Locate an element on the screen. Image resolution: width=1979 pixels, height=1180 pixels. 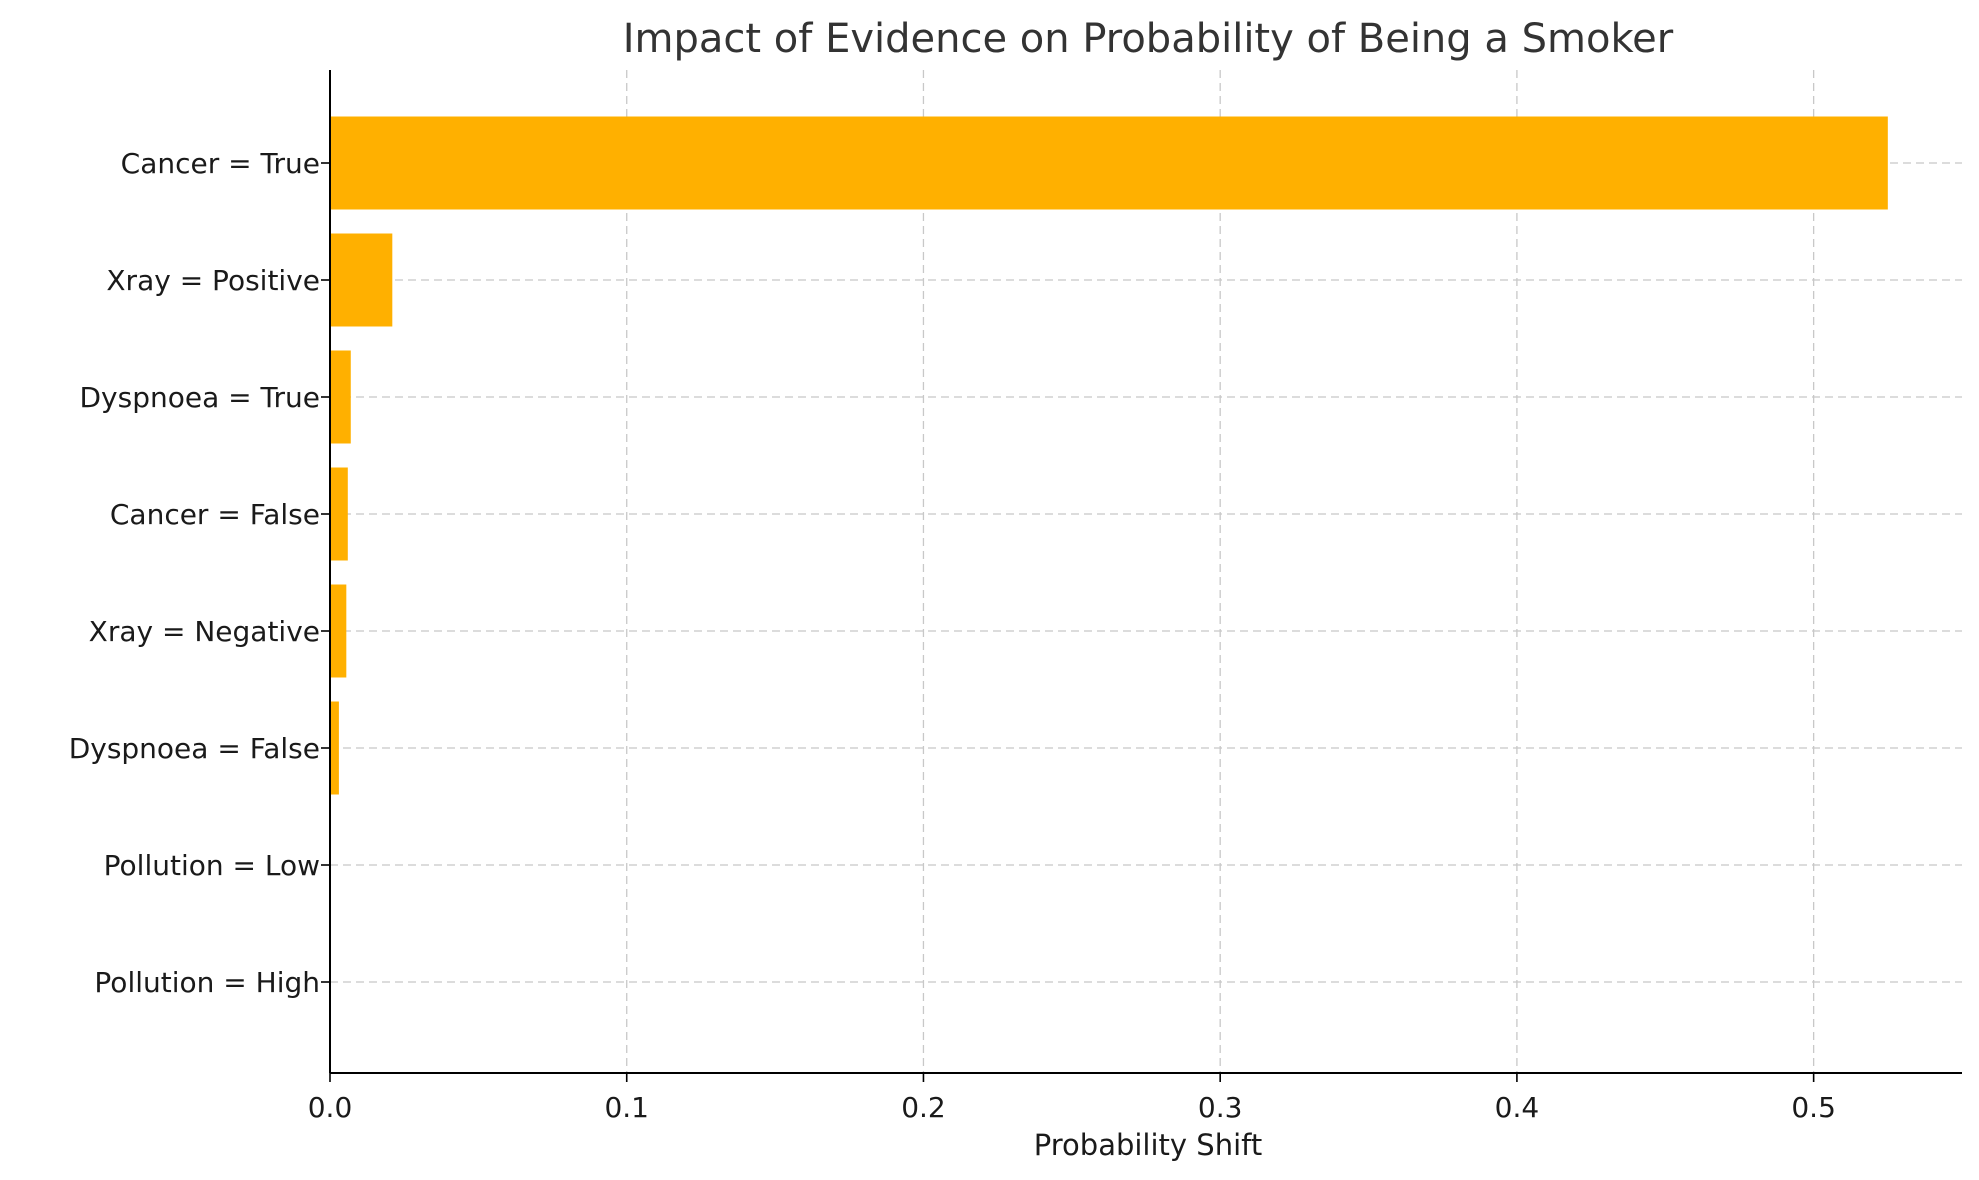
y-tick-label: Pollution = High is located at coordinates (207, 982).